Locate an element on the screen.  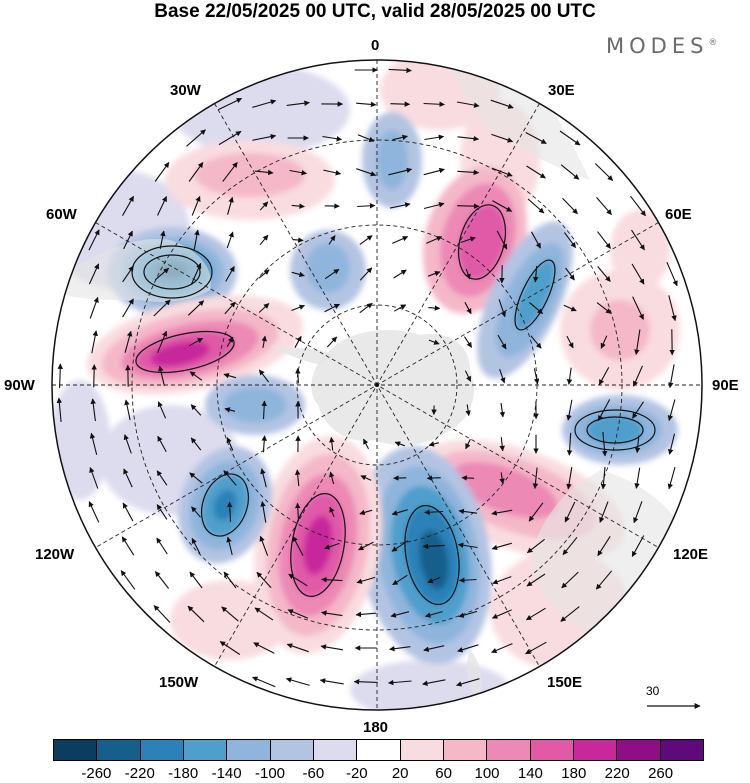
lon-label-30w: 30W is located at coordinates (185, 90).